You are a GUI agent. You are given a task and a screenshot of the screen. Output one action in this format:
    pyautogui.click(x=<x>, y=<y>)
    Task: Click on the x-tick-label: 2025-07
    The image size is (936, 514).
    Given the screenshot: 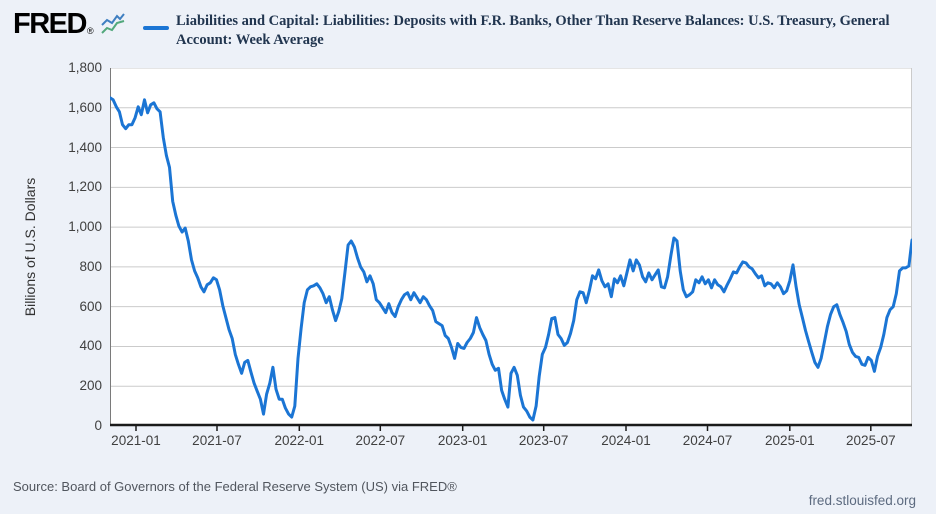 What is the action you would take?
    pyautogui.click(x=871, y=440)
    